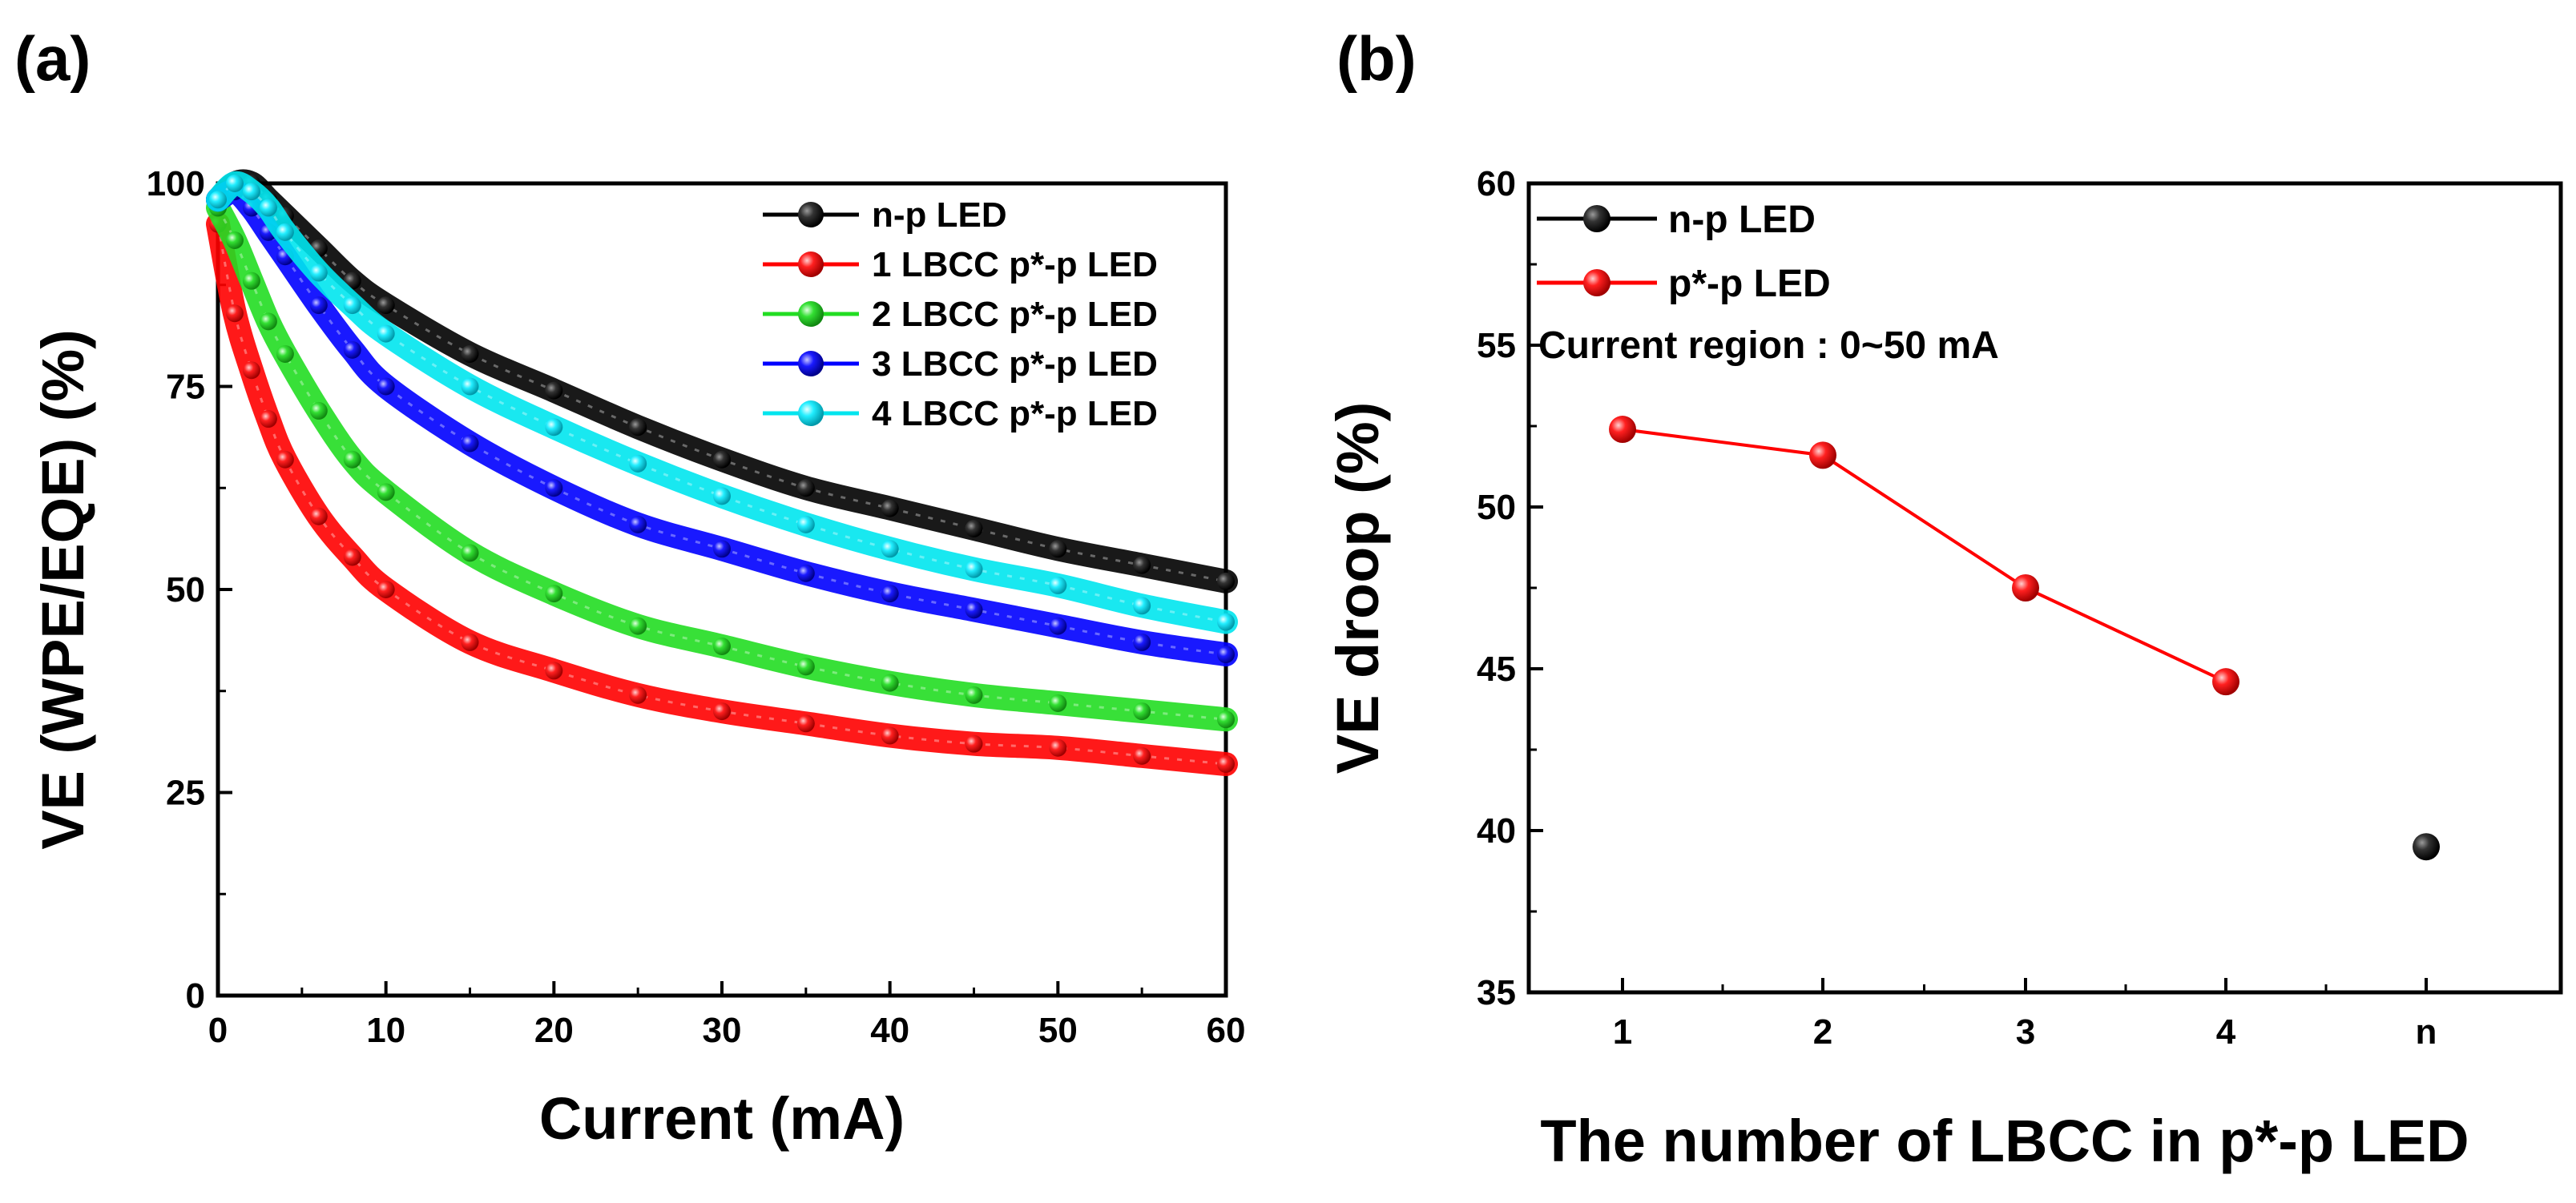  What do you see at coordinates (185, 387) in the screenshot?
I see `y-tick-label: 75` at bounding box center [185, 387].